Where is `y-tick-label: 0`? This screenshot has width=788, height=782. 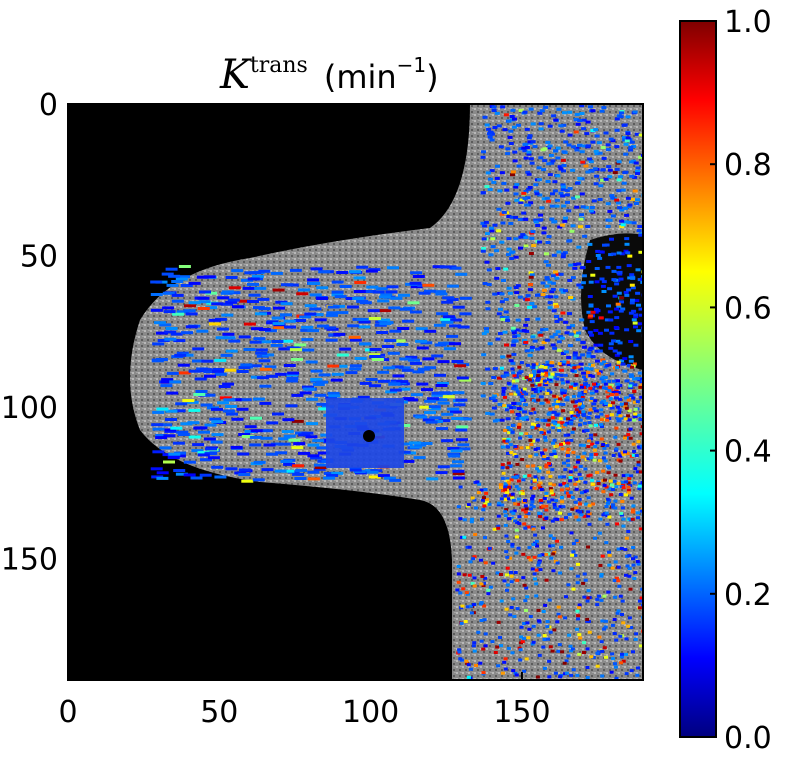
y-tick-label: 0 is located at coordinates (48, 105).